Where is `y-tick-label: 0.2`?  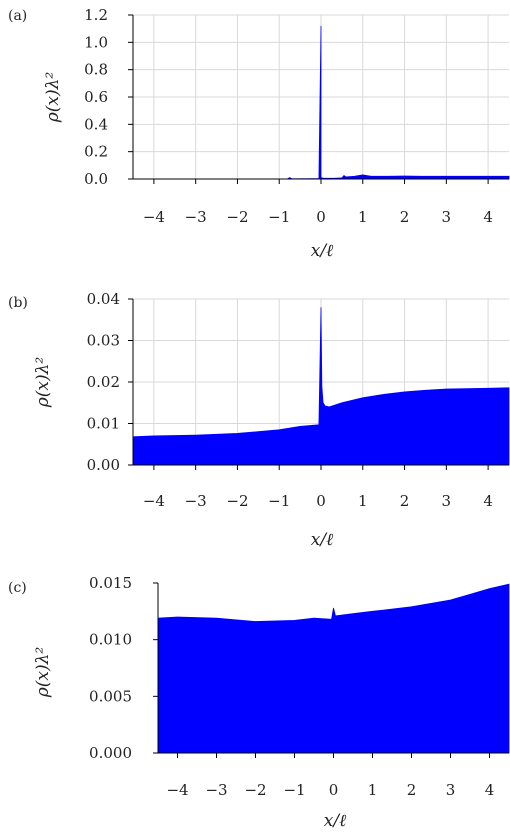 y-tick-label: 0.2 is located at coordinates (96, 152).